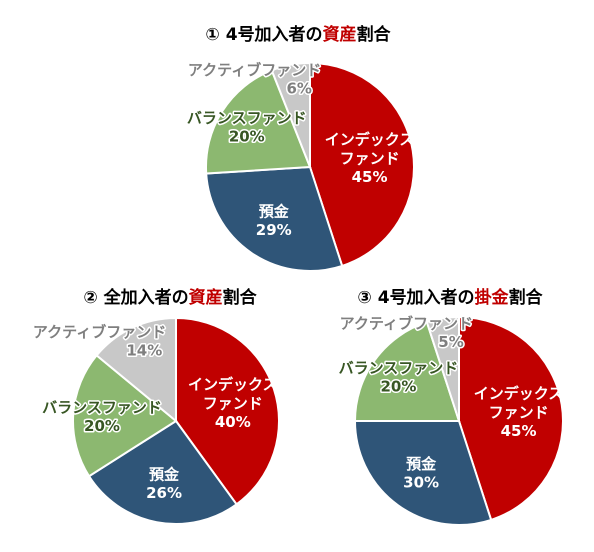  Describe the element at coordinates (144, 350) in the screenshot. I see `value-label: 14%` at that location.